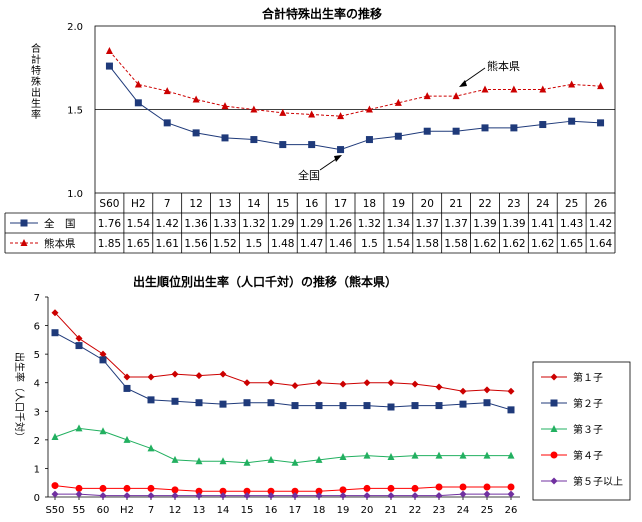  What do you see at coordinates (75, 194) in the screenshot?
I see `y-tick-label: 1.0` at bounding box center [75, 194].